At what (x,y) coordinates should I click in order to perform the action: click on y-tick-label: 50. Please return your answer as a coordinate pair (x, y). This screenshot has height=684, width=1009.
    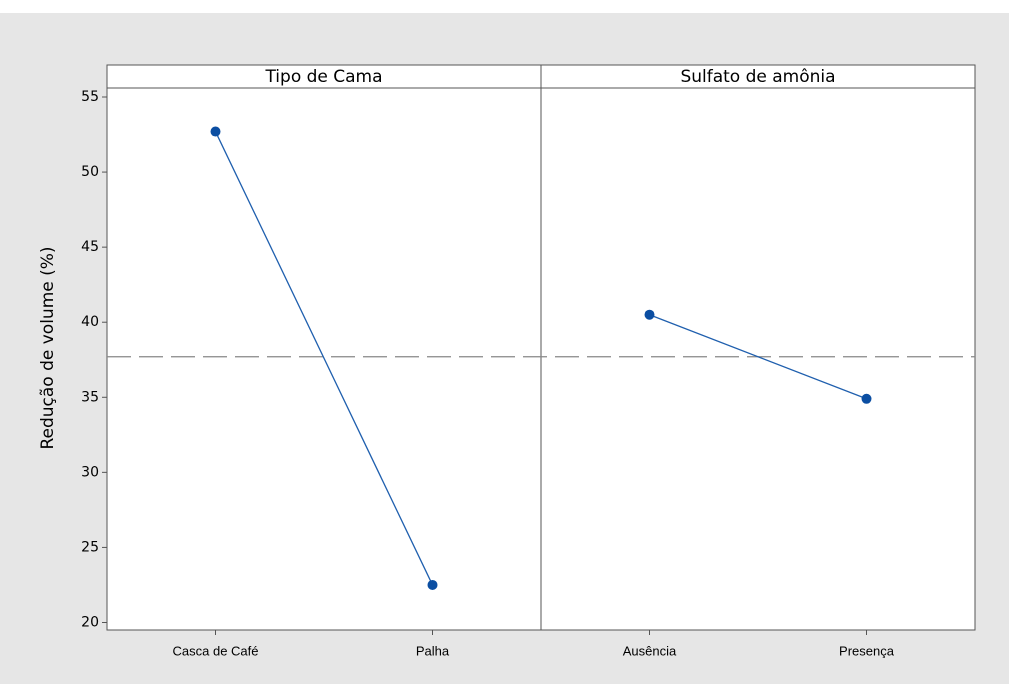
    Looking at the image, I should click on (90, 172).